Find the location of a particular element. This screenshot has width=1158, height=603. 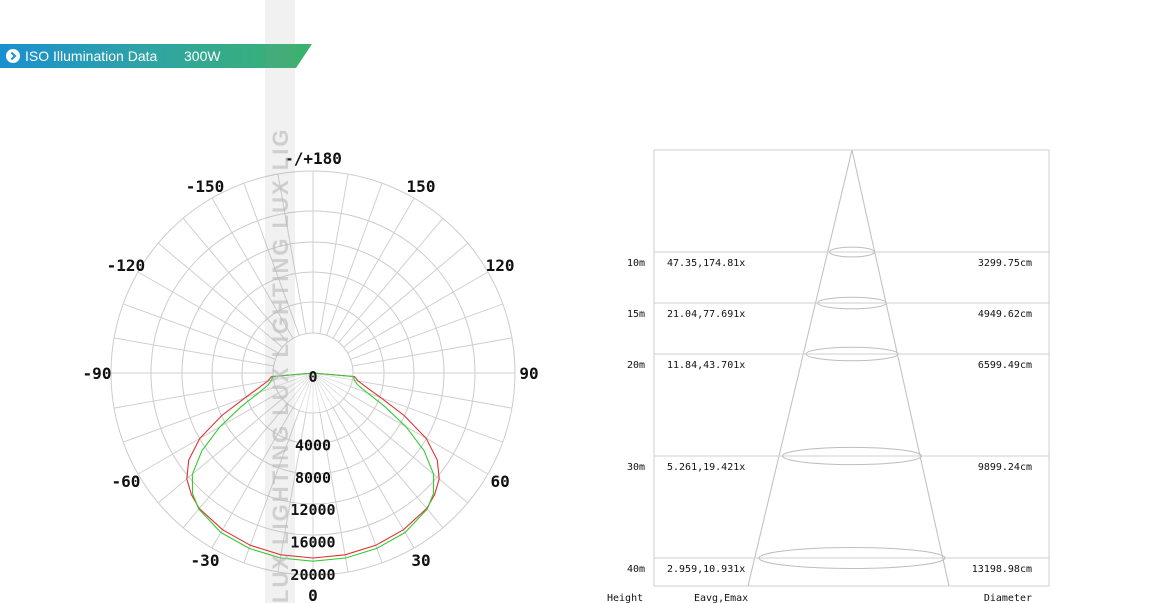

angle-label: 60 is located at coordinates (499, 481).